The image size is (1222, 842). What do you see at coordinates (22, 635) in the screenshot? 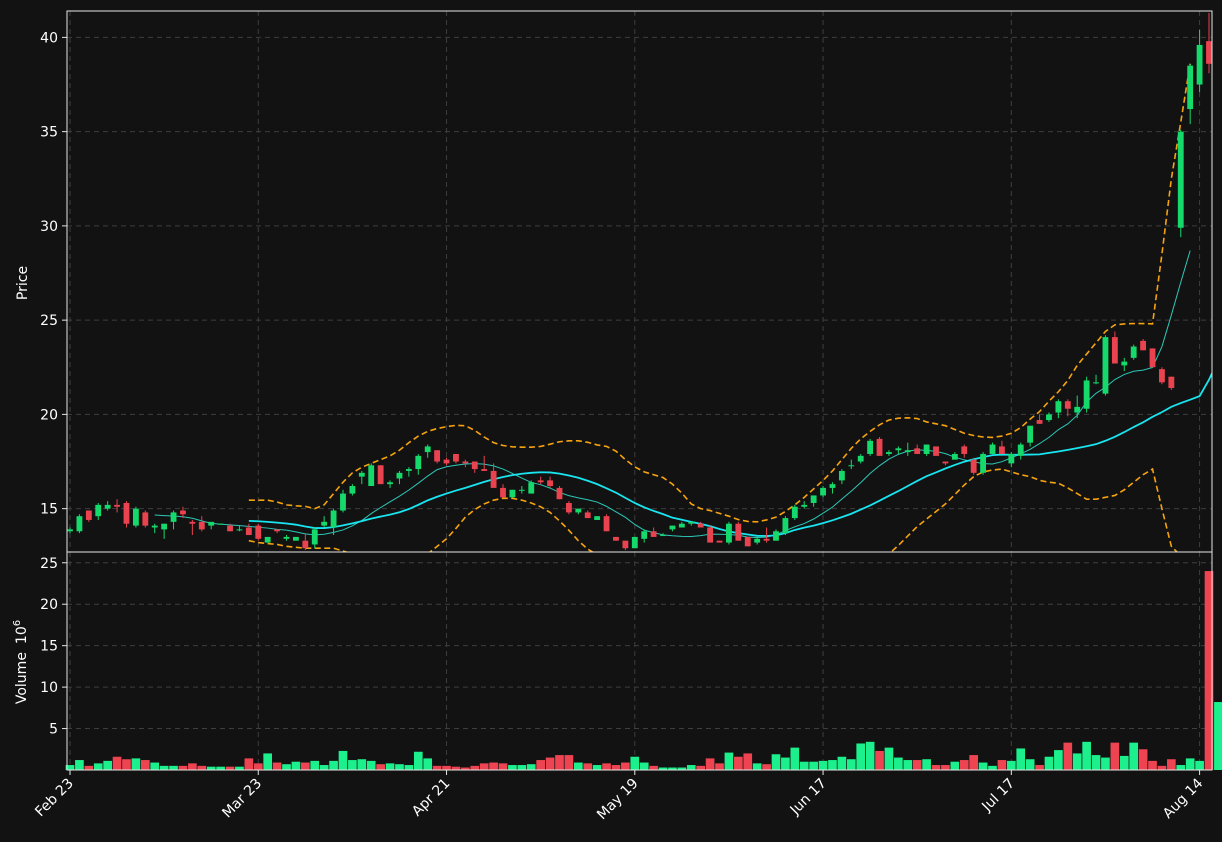
I see `volume-axis-exponent-base: 10` at bounding box center [22, 635].